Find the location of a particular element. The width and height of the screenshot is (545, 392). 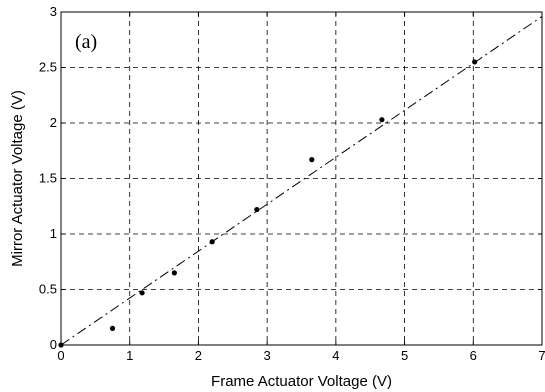

x-tick-label: 3 is located at coordinates (267, 355).